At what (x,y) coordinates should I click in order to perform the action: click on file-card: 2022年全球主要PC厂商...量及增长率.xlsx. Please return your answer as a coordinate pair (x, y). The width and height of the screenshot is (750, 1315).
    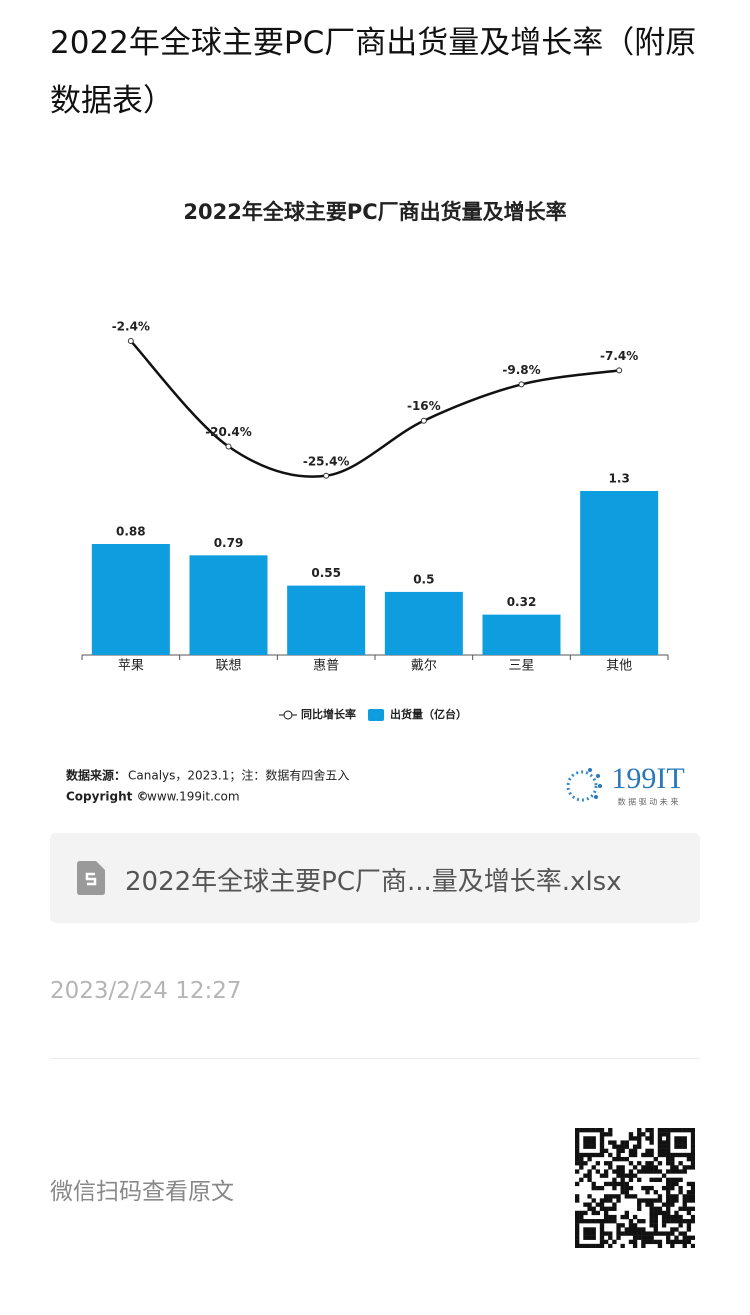
    Looking at the image, I should click on (375, 878).